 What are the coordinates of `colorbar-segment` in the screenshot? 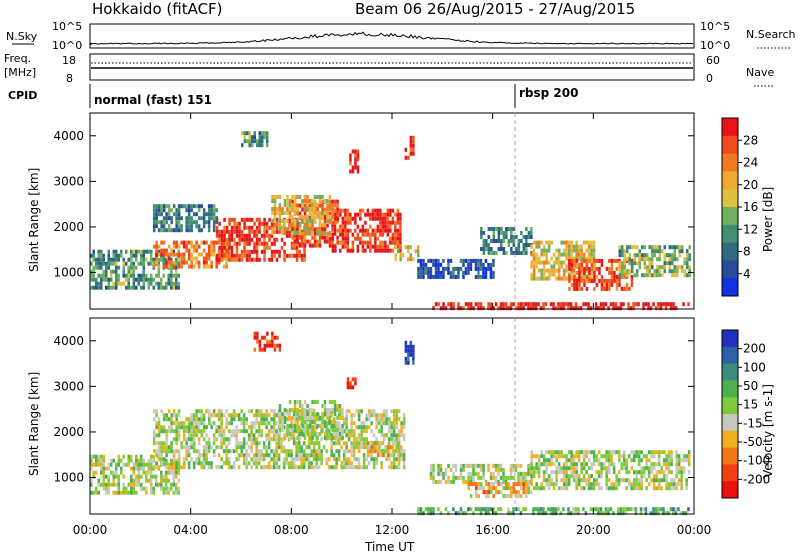 It's located at (730, 127).